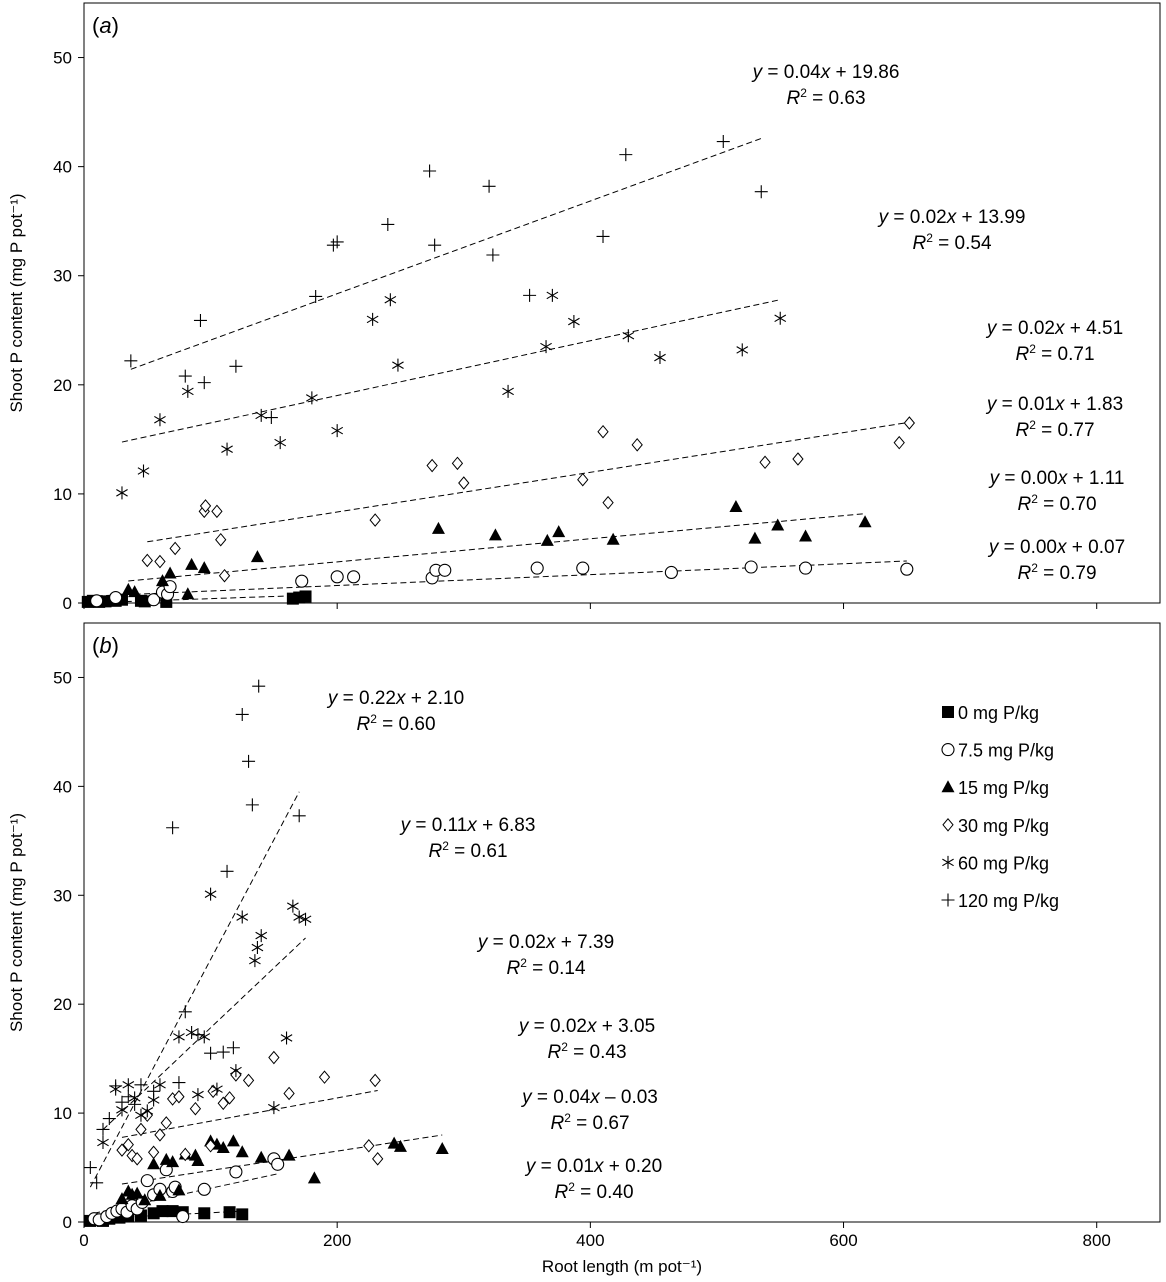  Describe the element at coordinates (951, 230) in the screenshot. I see `regression-annotation: y = 0.02x + 13.99 R2 = 0.54` at that location.